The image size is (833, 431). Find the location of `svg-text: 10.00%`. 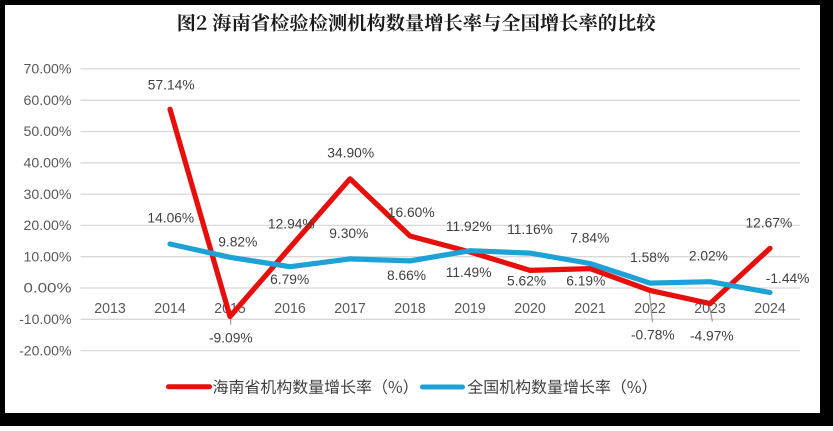

svg-text: 10.00% is located at coordinates (48, 256).